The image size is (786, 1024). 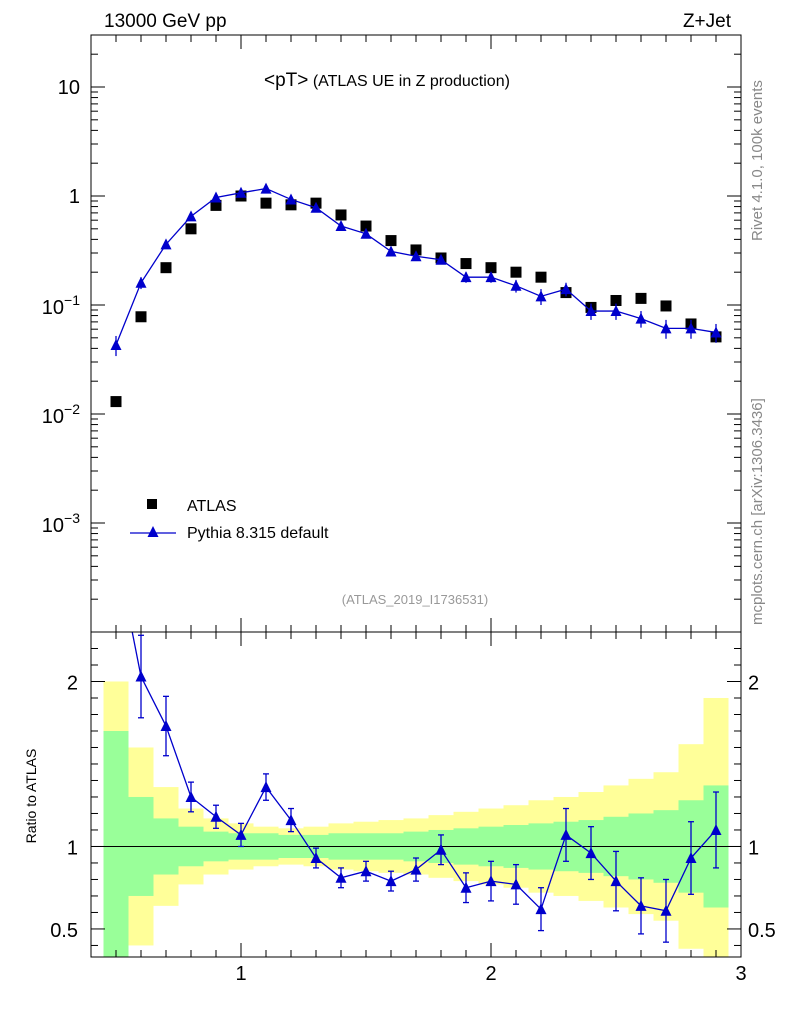 What do you see at coordinates (72, 848) in the screenshot?
I see `y-tick-label-ratio: 1` at bounding box center [72, 848].